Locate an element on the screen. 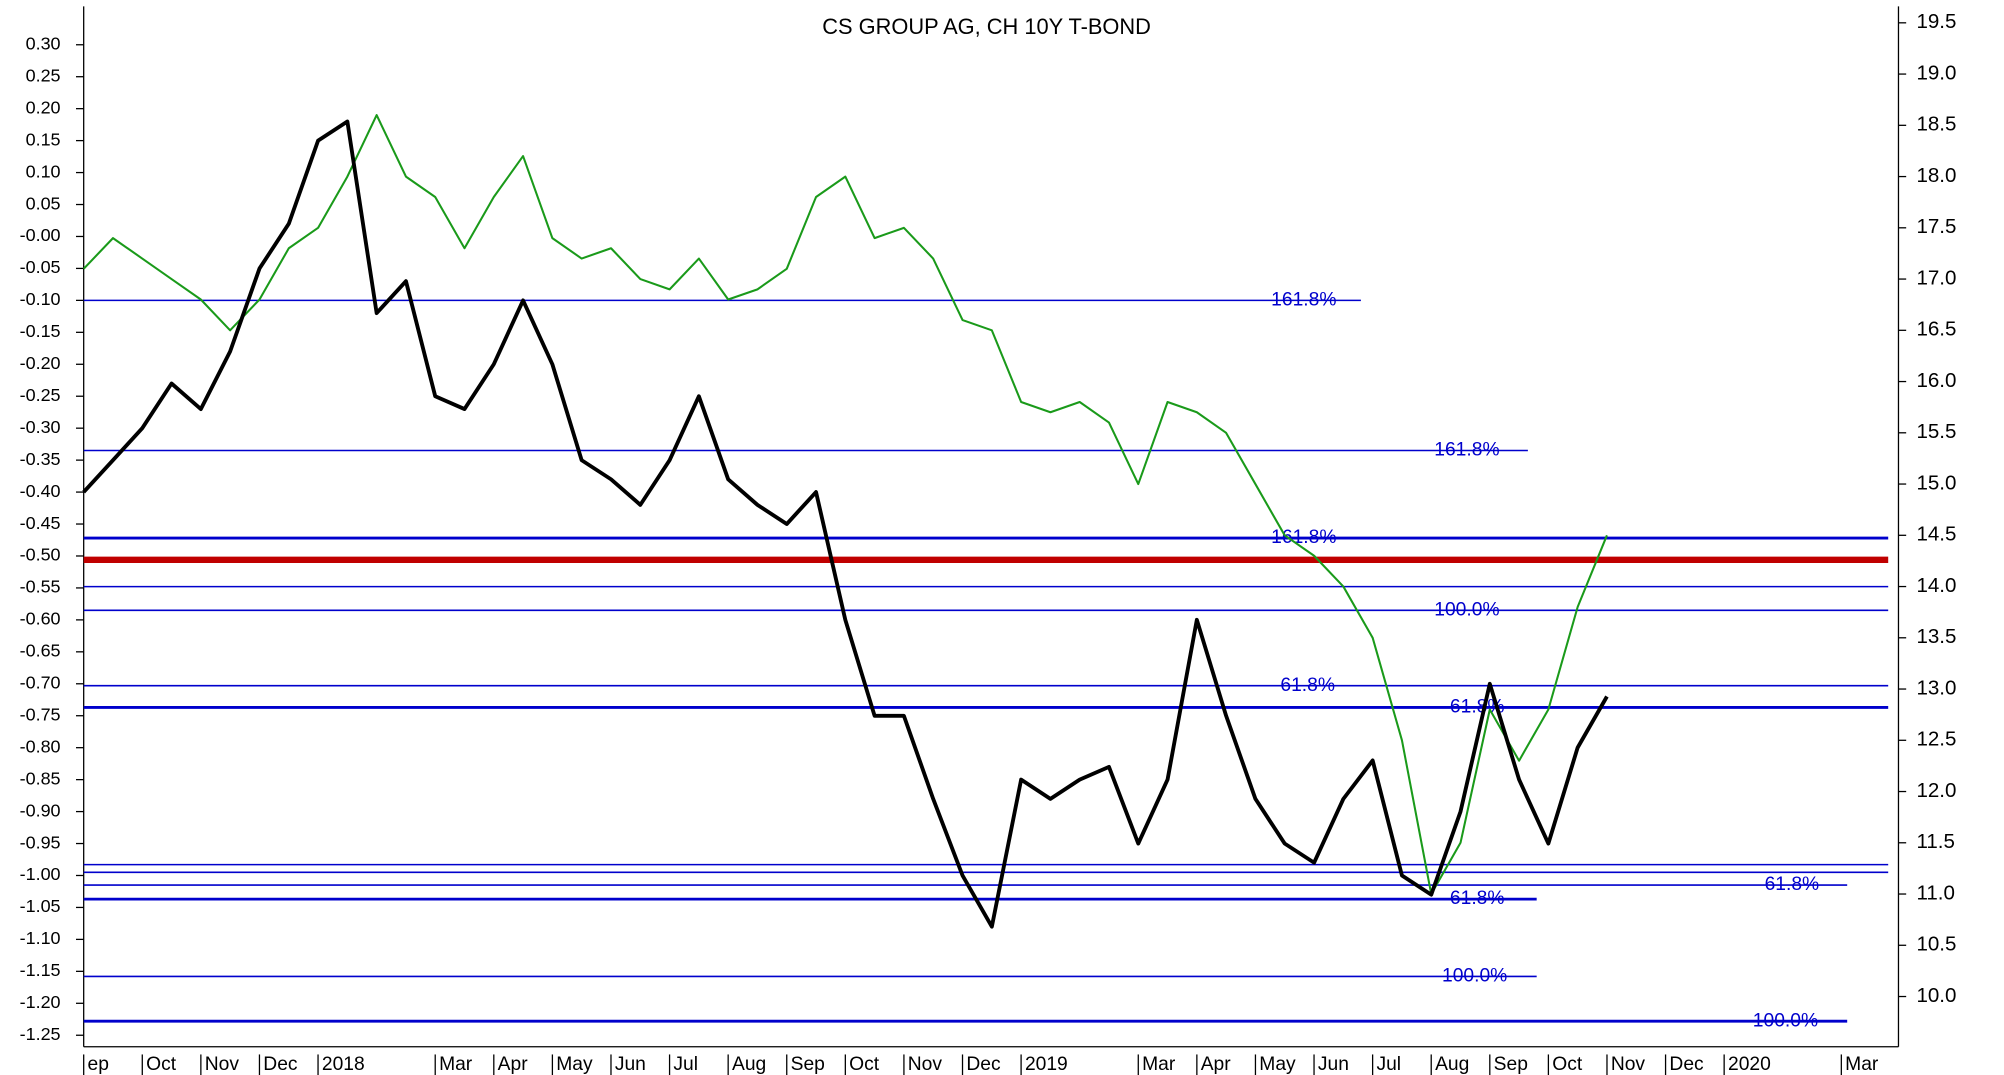 This screenshot has width=2004, height=1075. y-tick-label: -0.85 is located at coordinates (40, 778).